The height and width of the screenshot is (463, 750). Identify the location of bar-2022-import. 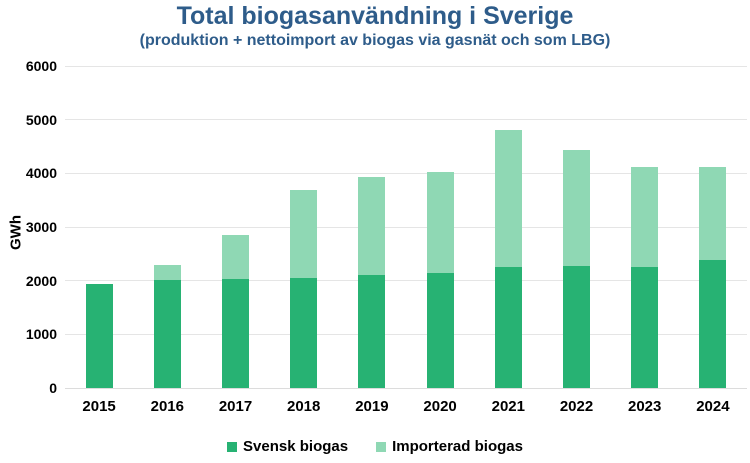
(576, 207).